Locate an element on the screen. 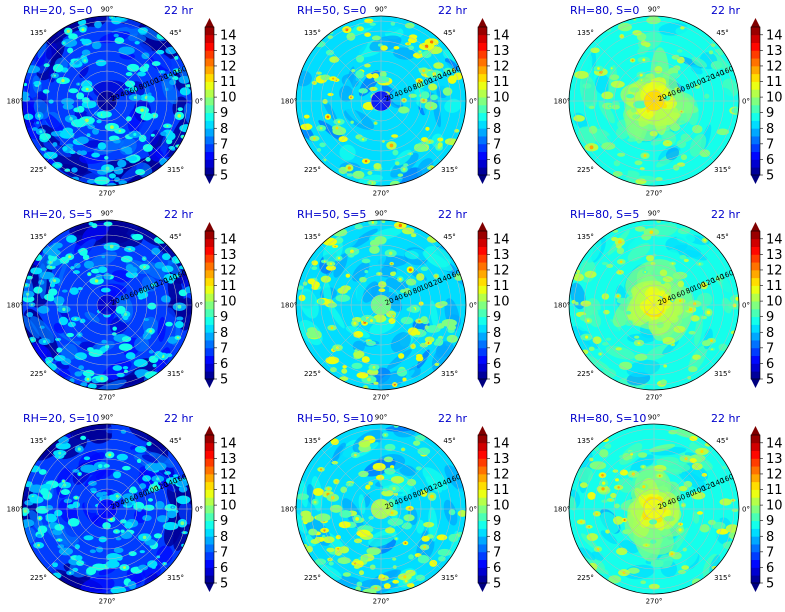 The height and width of the screenshot is (612, 785). colorbar-tick-label: 14 is located at coordinates (501, 35).